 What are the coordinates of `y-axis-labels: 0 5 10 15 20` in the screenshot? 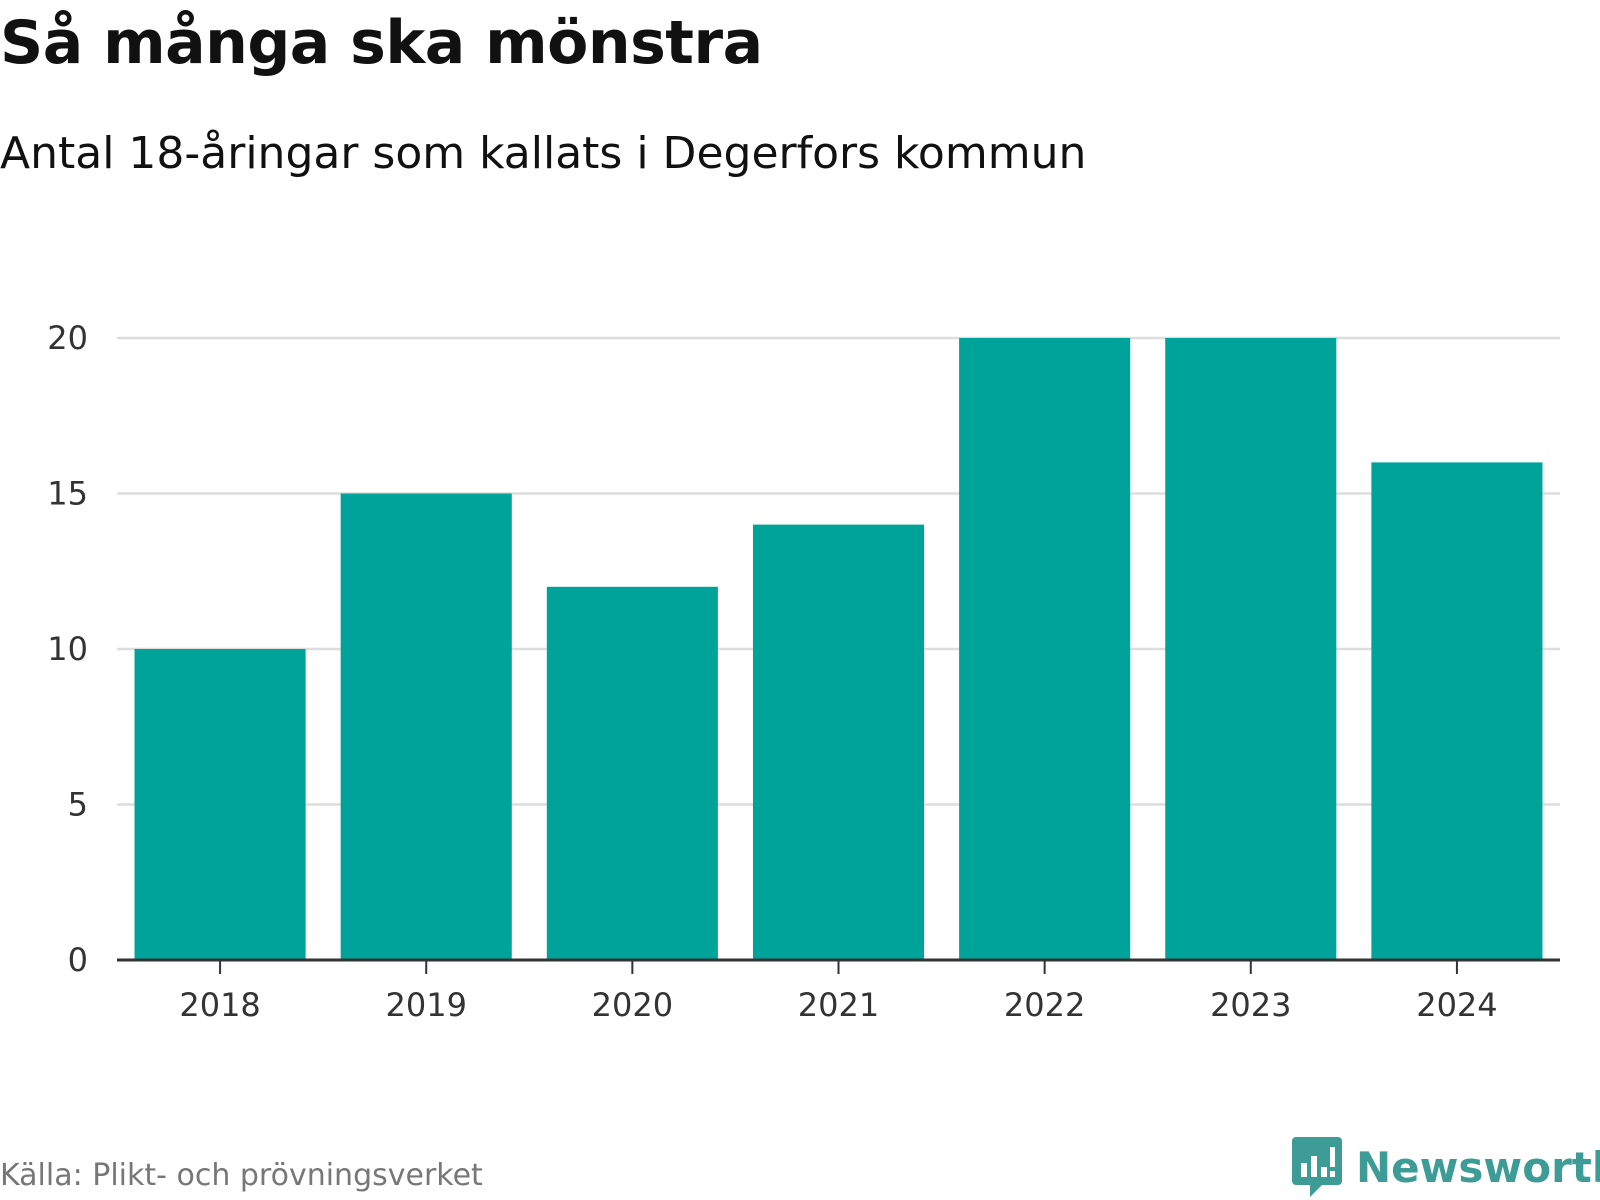 It's located at (67, 649).